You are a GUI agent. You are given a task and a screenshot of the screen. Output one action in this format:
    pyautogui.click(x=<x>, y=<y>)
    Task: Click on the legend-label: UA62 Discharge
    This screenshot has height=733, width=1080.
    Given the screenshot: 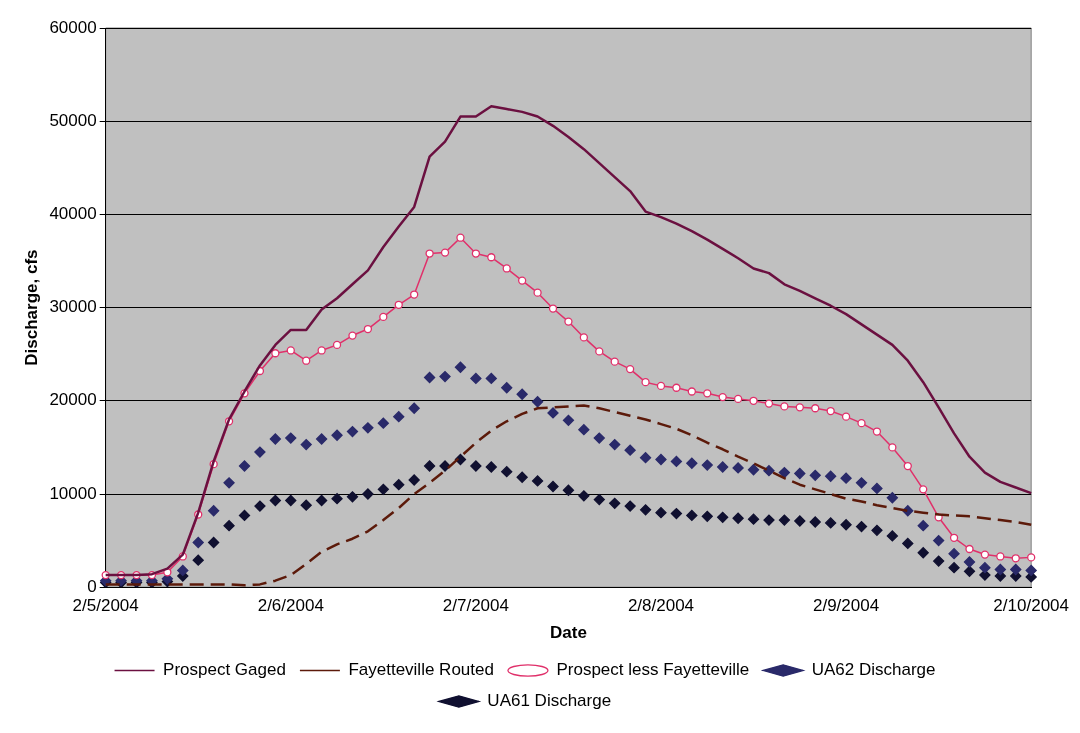 What is the action you would take?
    pyautogui.click(x=873, y=670)
    